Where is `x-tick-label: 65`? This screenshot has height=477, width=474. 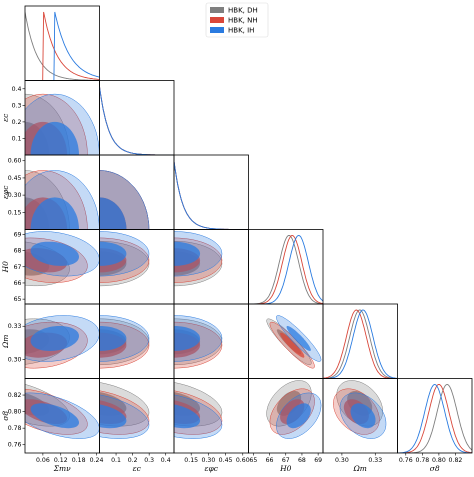 x-tick-label: 65 is located at coordinates (253, 460).